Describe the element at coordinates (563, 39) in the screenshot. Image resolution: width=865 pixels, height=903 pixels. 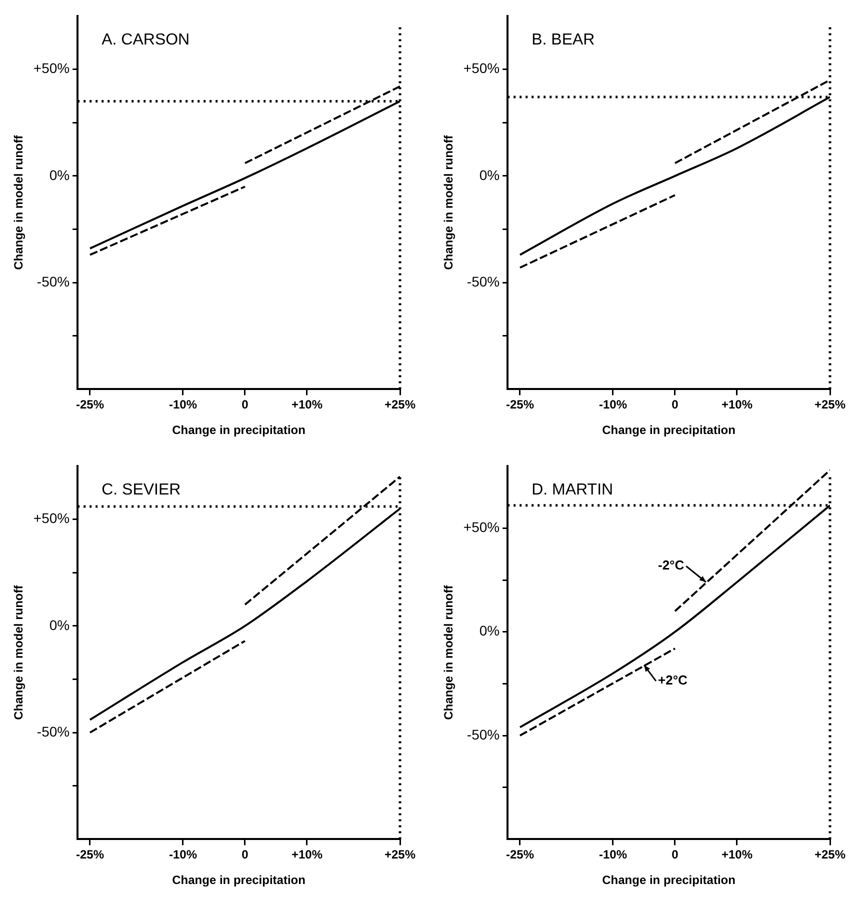
I see `text: B. BEAR` at that location.